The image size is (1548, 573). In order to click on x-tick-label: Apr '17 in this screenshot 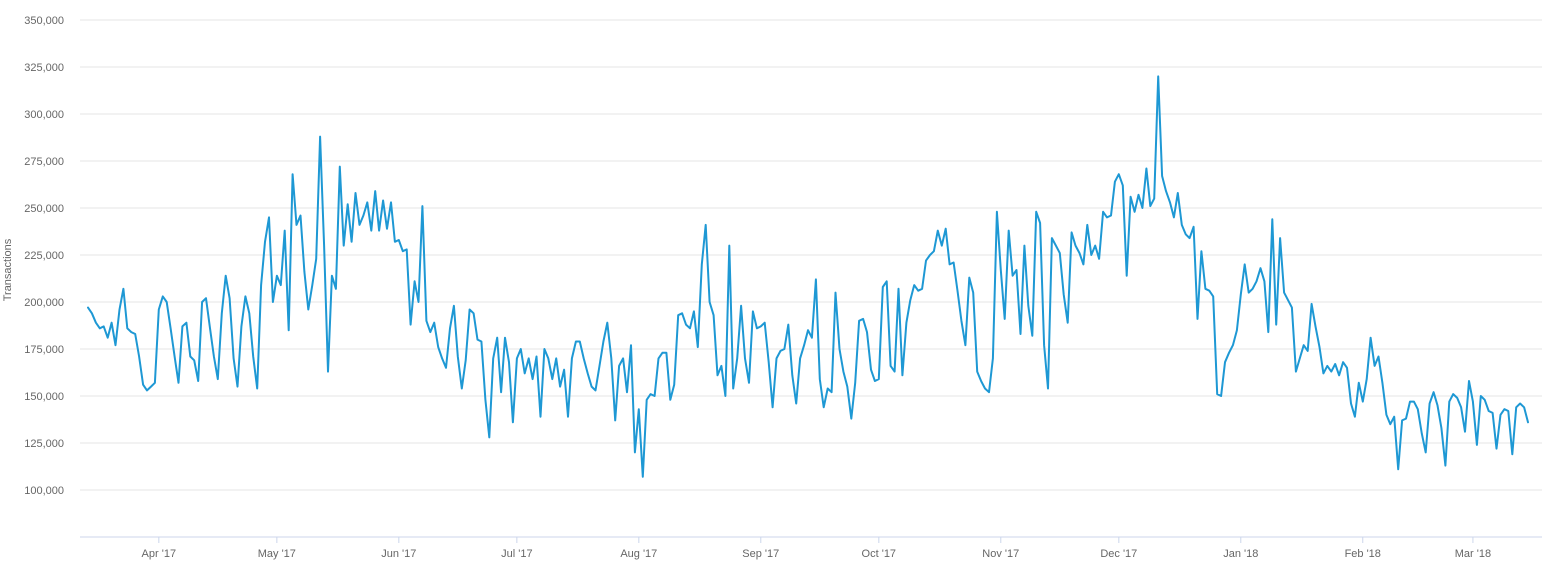, I will do `click(159, 554)`.